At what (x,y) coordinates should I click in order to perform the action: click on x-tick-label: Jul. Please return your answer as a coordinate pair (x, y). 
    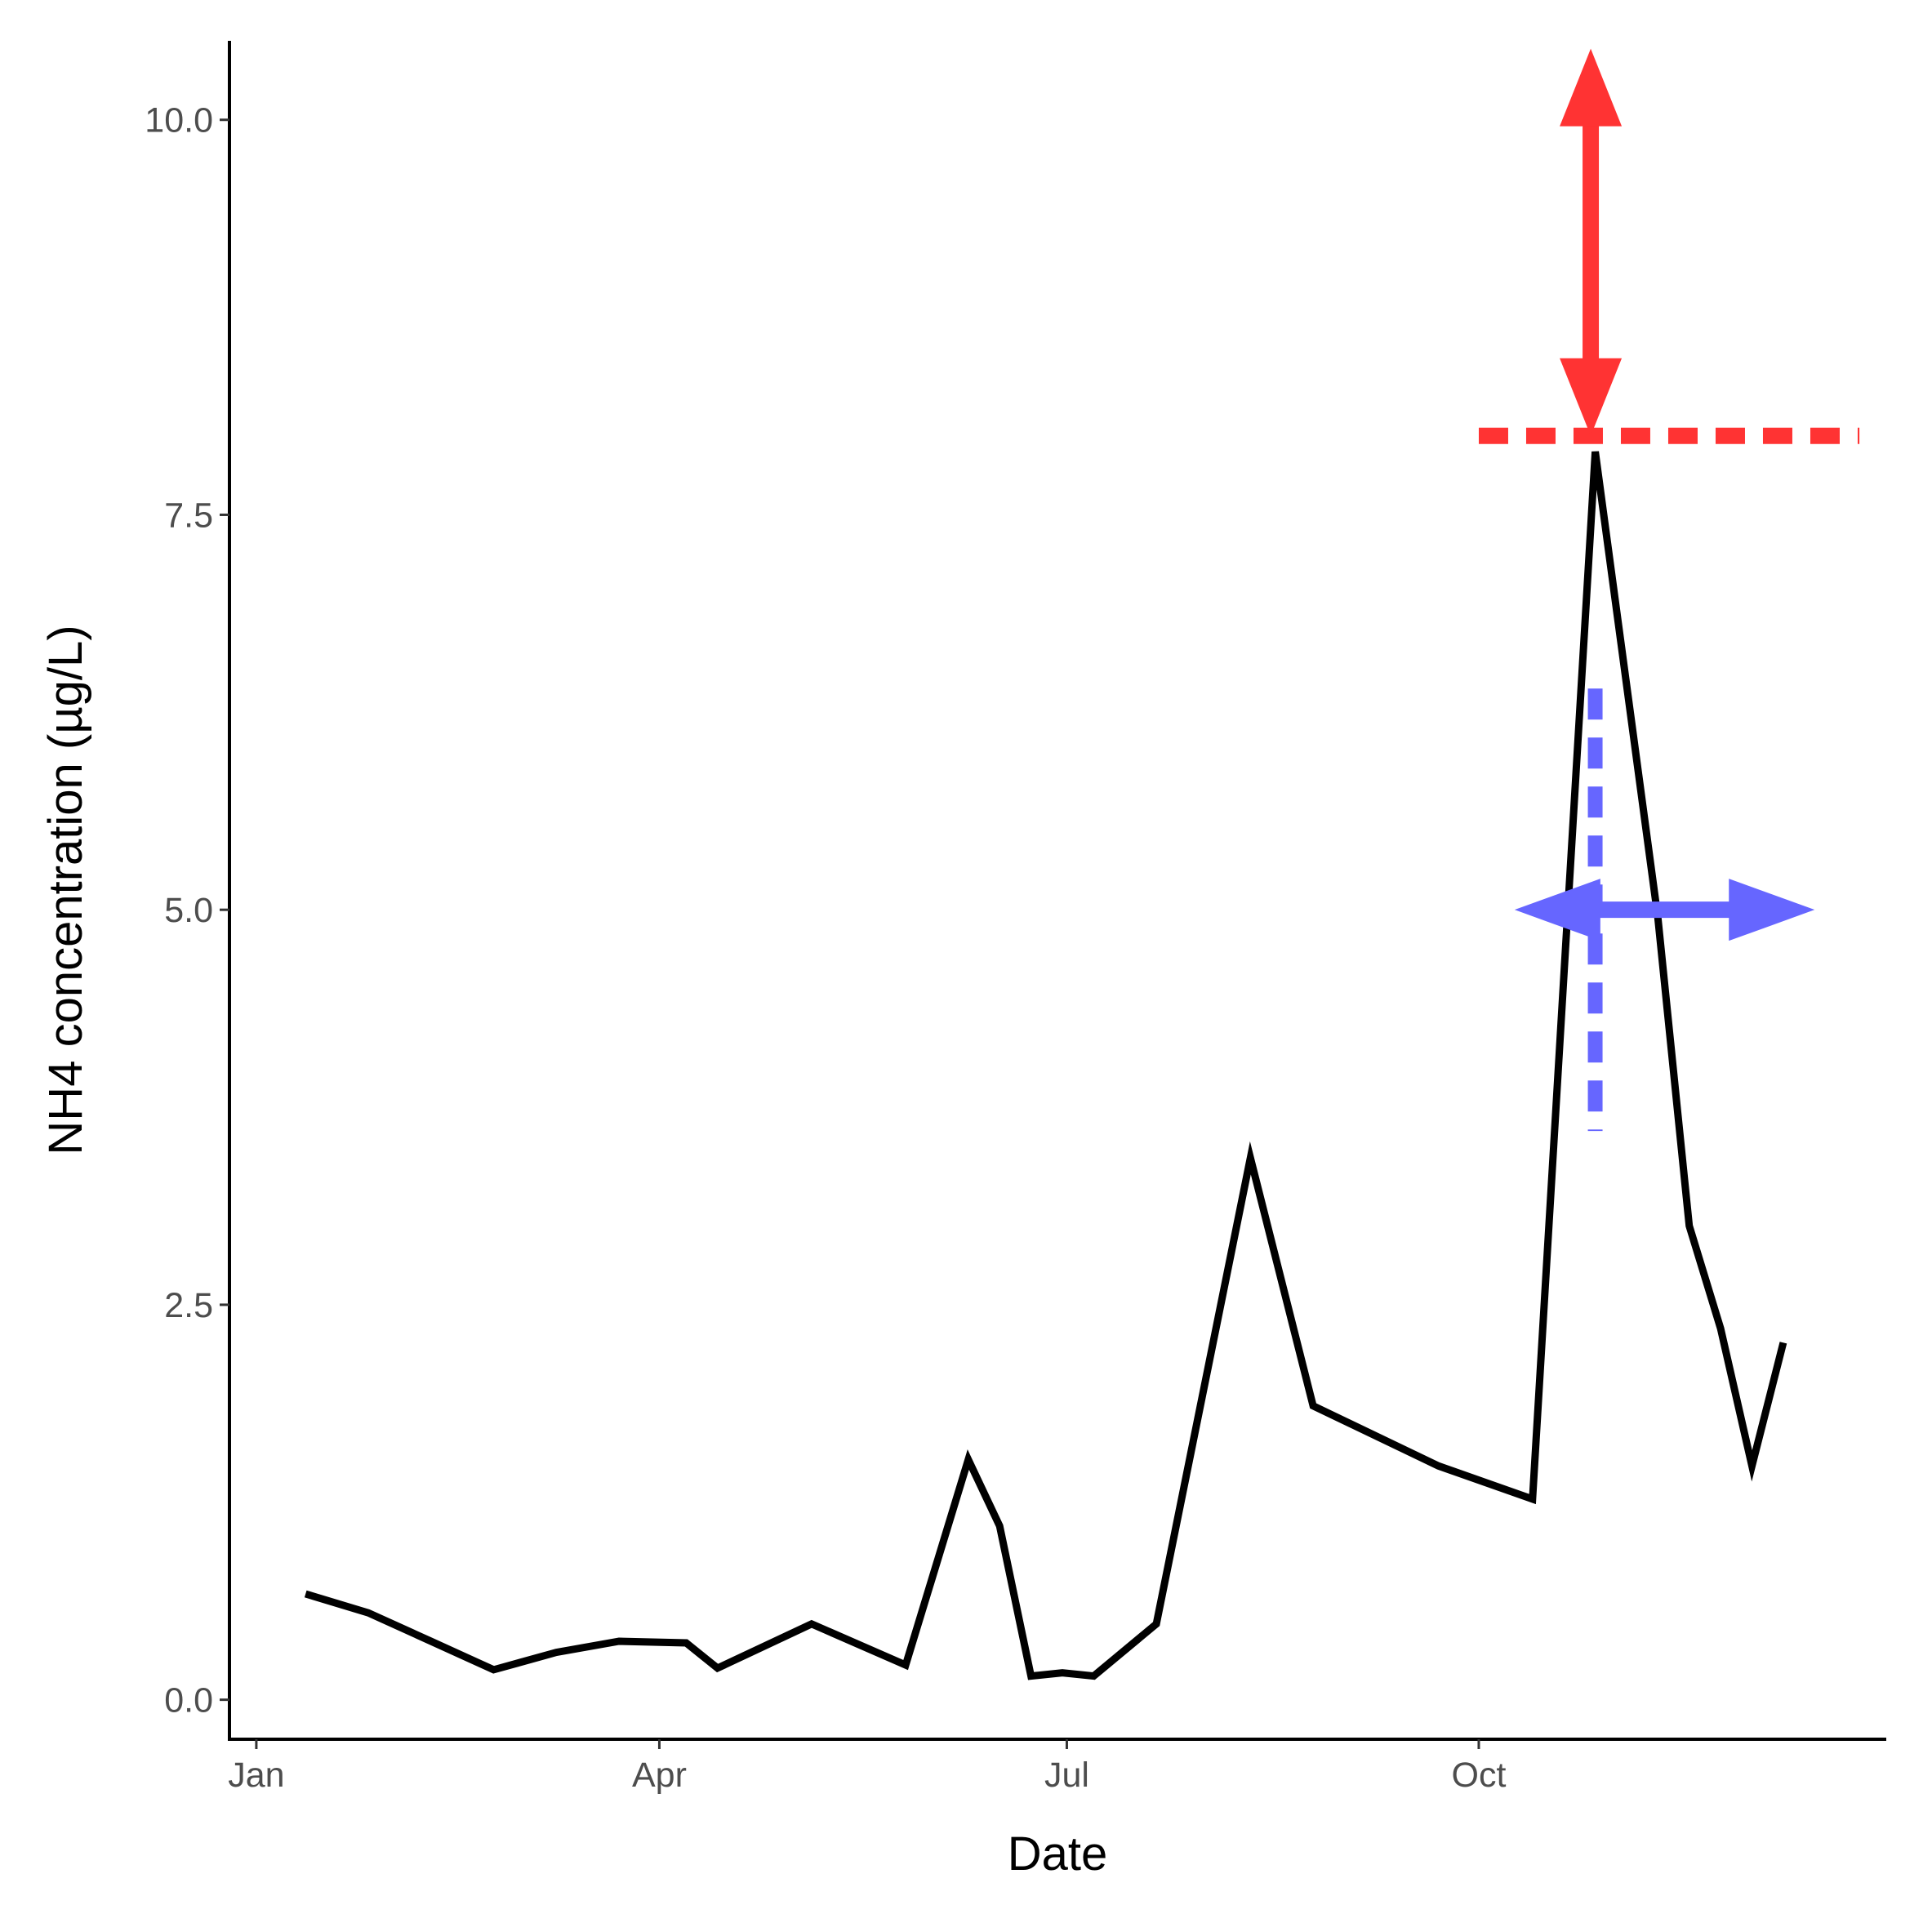
    Looking at the image, I should click on (1066, 1775).